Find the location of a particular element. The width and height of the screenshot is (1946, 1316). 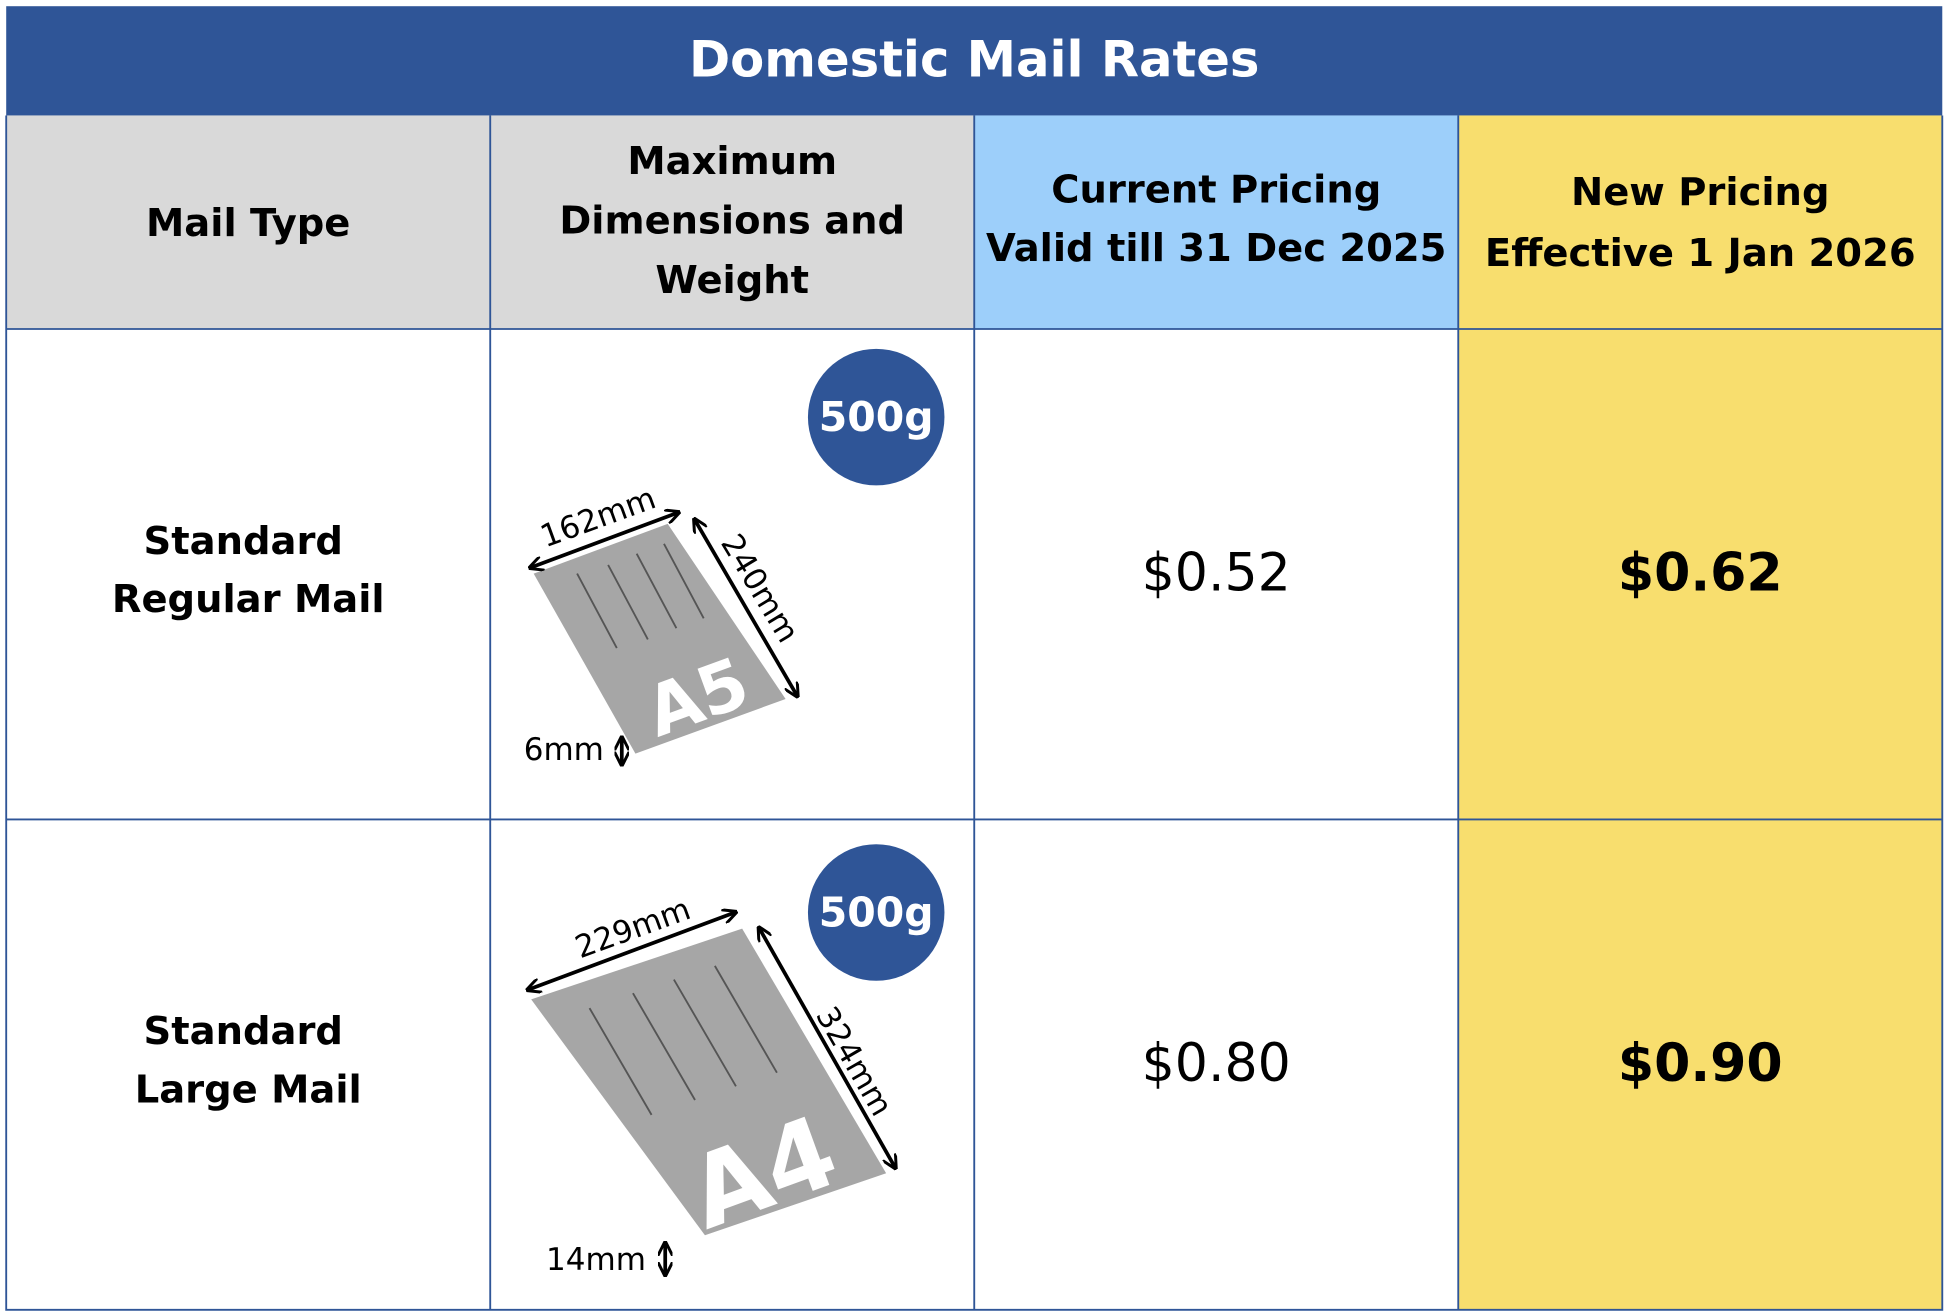

current-price: $0.52 is located at coordinates (1216, 574).